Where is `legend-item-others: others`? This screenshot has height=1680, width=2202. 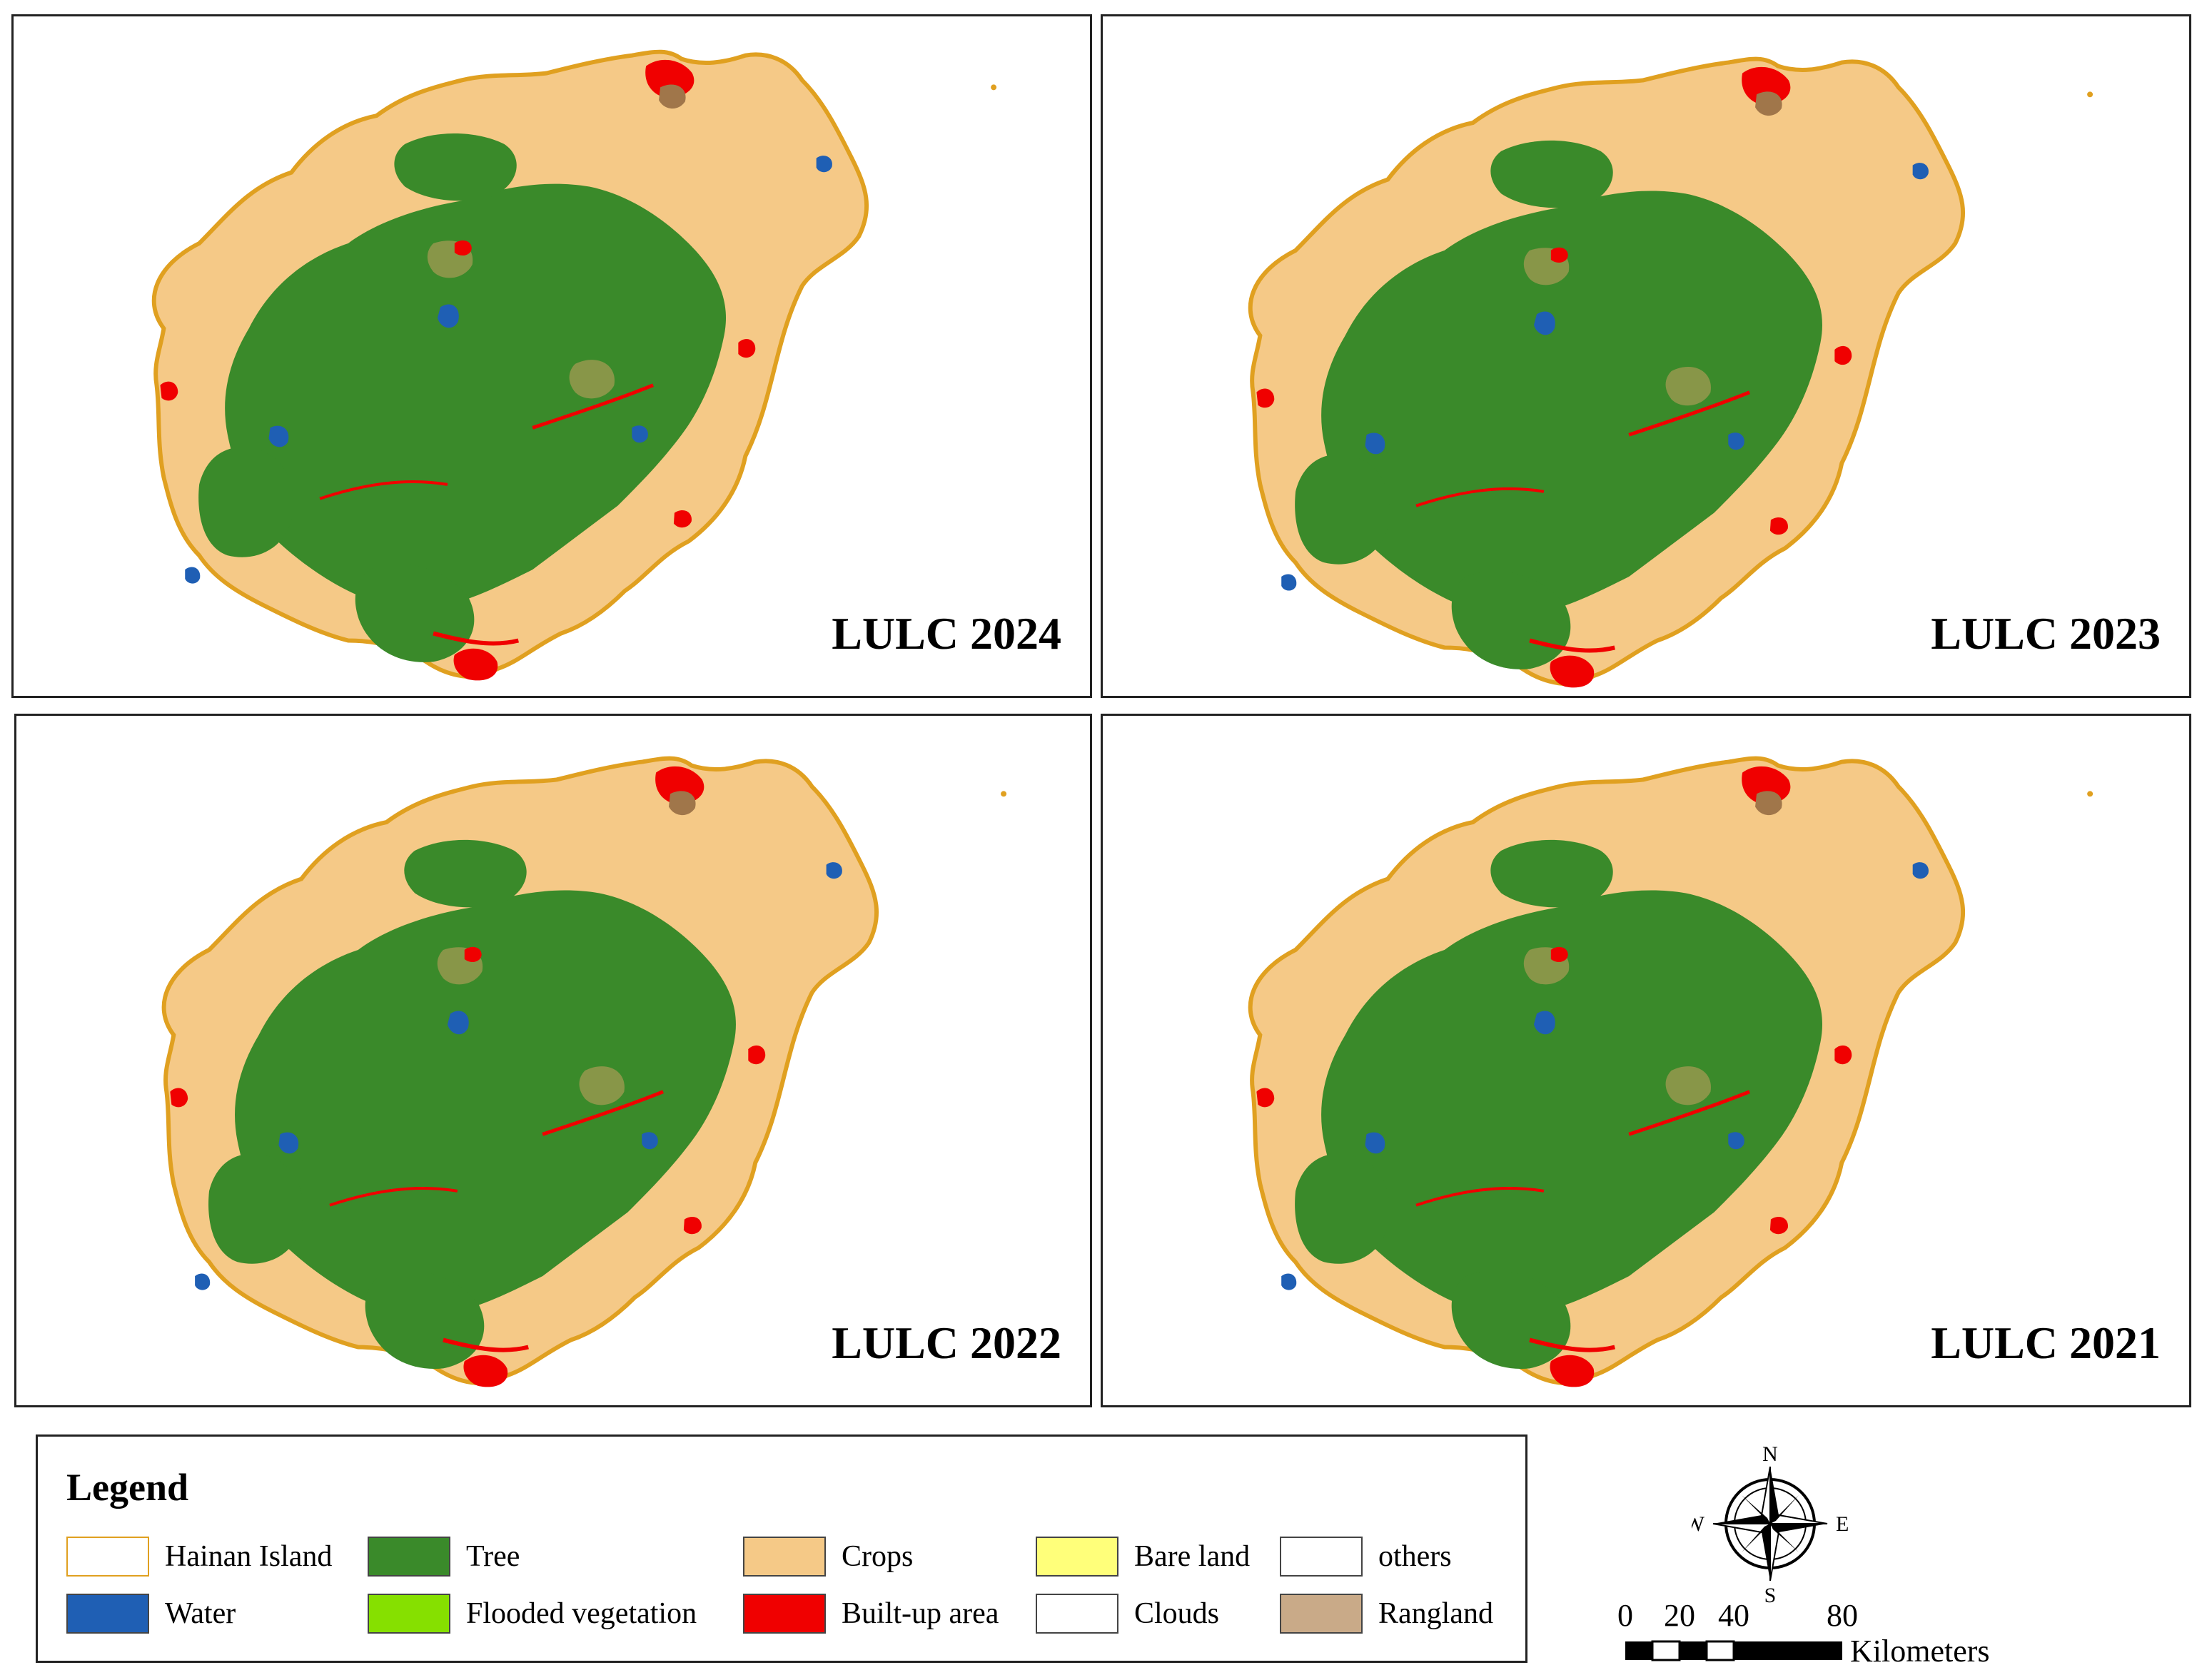 legend-item-others: others is located at coordinates (1366, 1556).